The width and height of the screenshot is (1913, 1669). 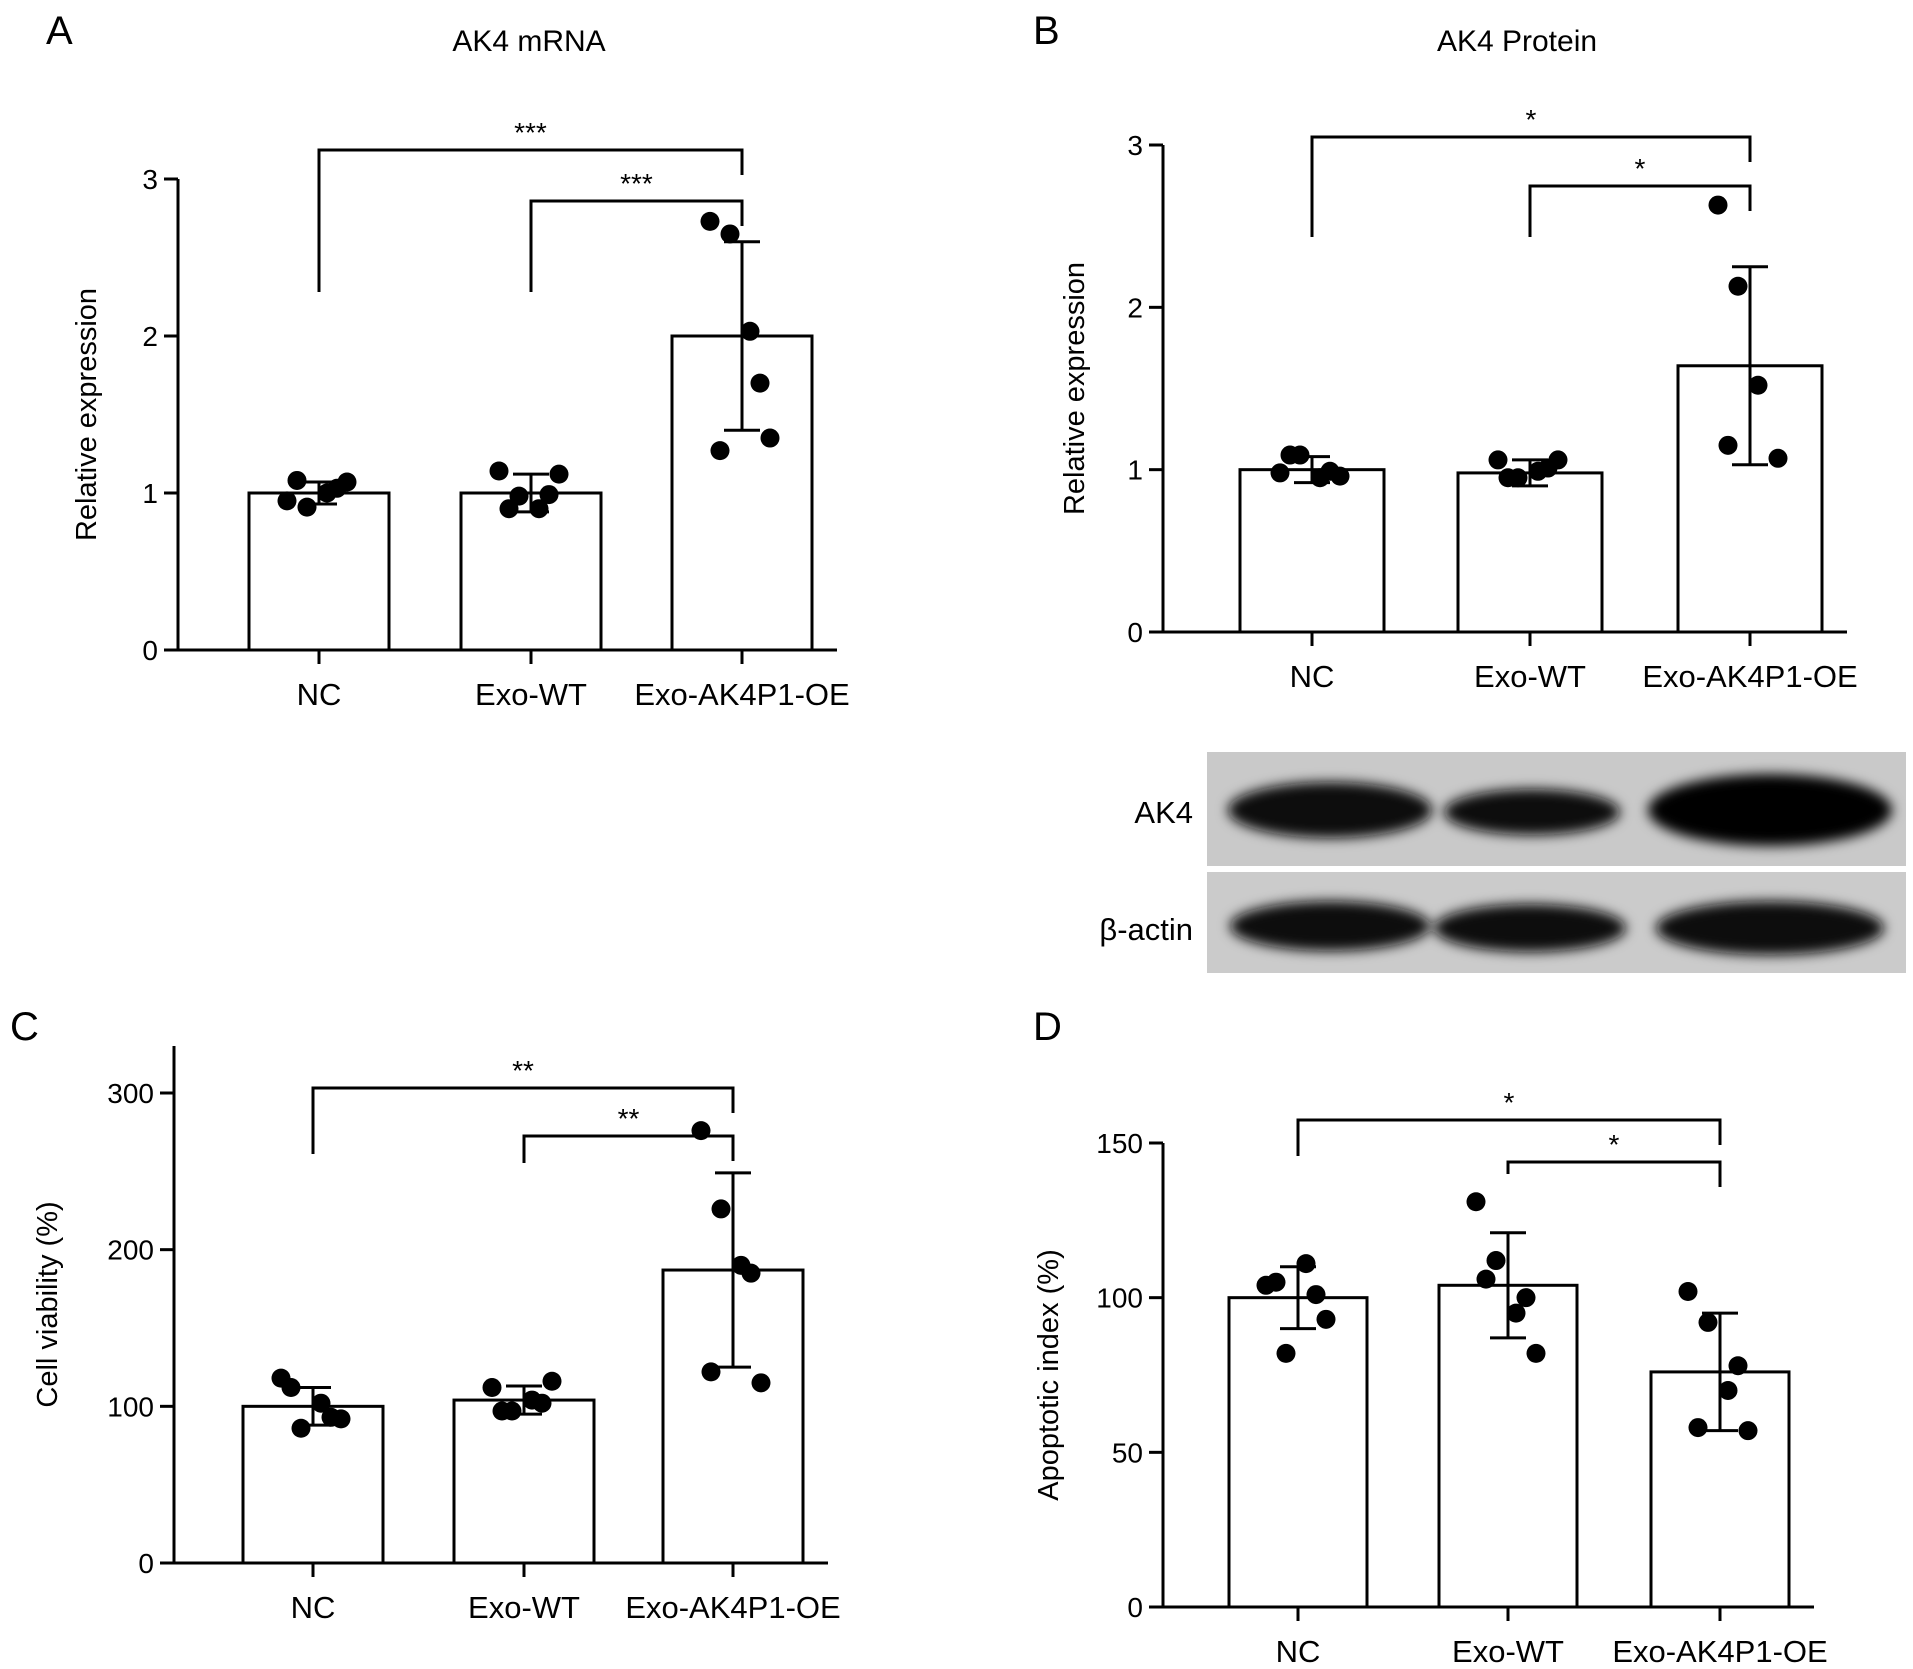 What do you see at coordinates (1127, 1452) in the screenshot?
I see `y-tick-label: 50` at bounding box center [1127, 1452].